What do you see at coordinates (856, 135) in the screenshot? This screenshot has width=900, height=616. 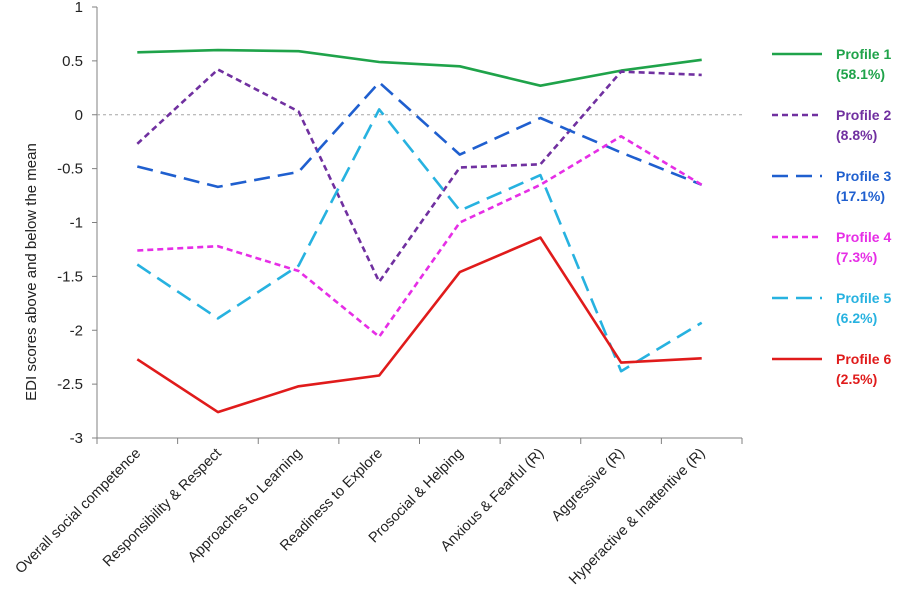 I see `legend-percent: (8.8%)` at bounding box center [856, 135].